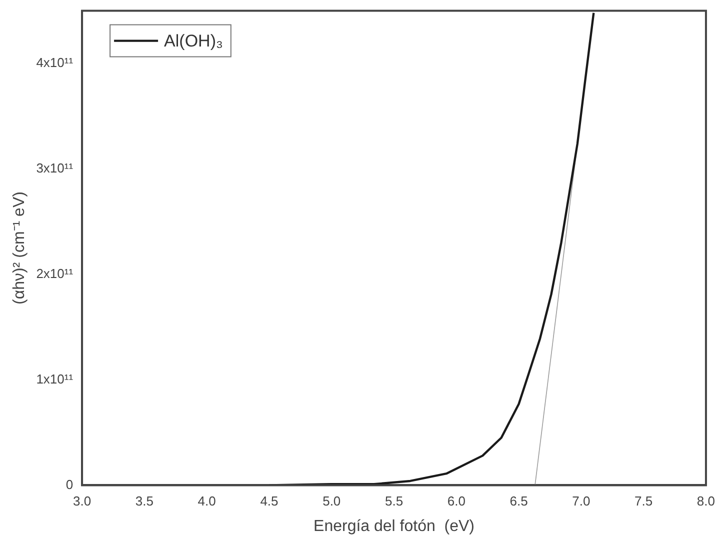  I want to click on x-tick-label: 4.0, so click(207, 501).